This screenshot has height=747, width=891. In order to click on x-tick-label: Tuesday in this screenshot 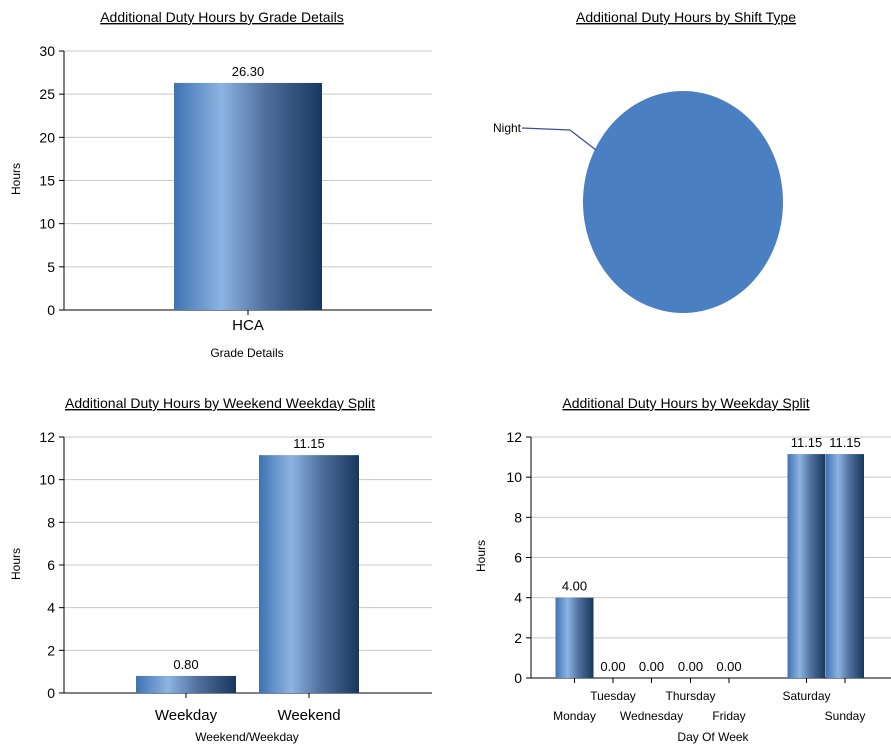, I will do `click(613, 696)`.